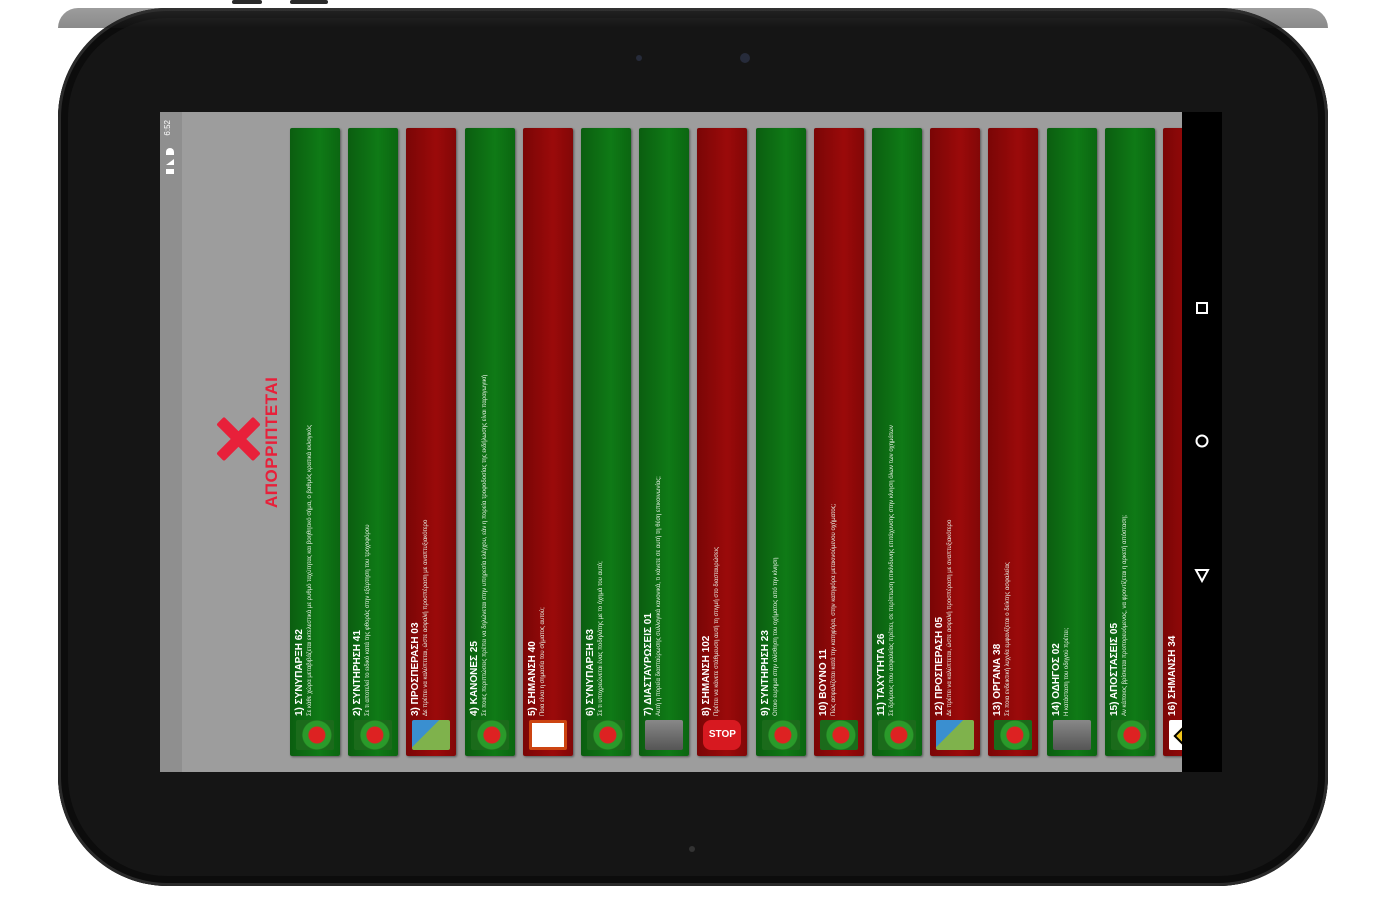  I want to click on question-title: 9) ΣΥΝΤΗΡΗΣΗ 23, so click(765, 673).